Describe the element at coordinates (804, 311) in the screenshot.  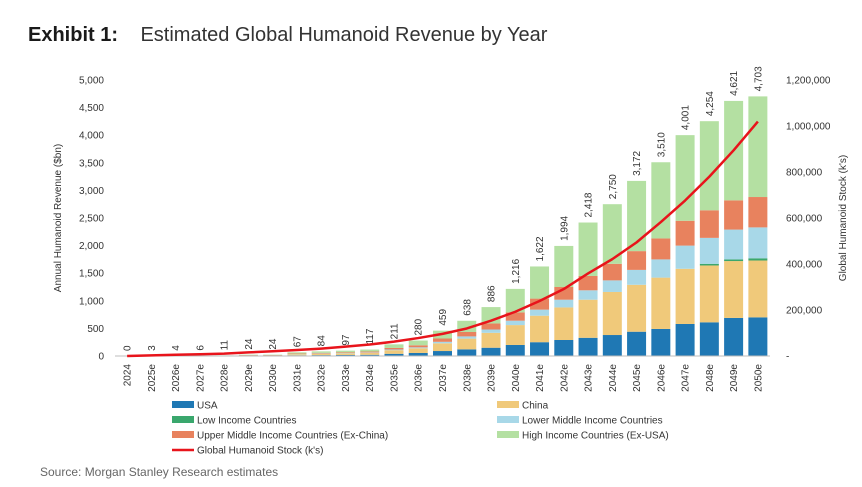
I see `y2-tick-label: 200,000` at that location.